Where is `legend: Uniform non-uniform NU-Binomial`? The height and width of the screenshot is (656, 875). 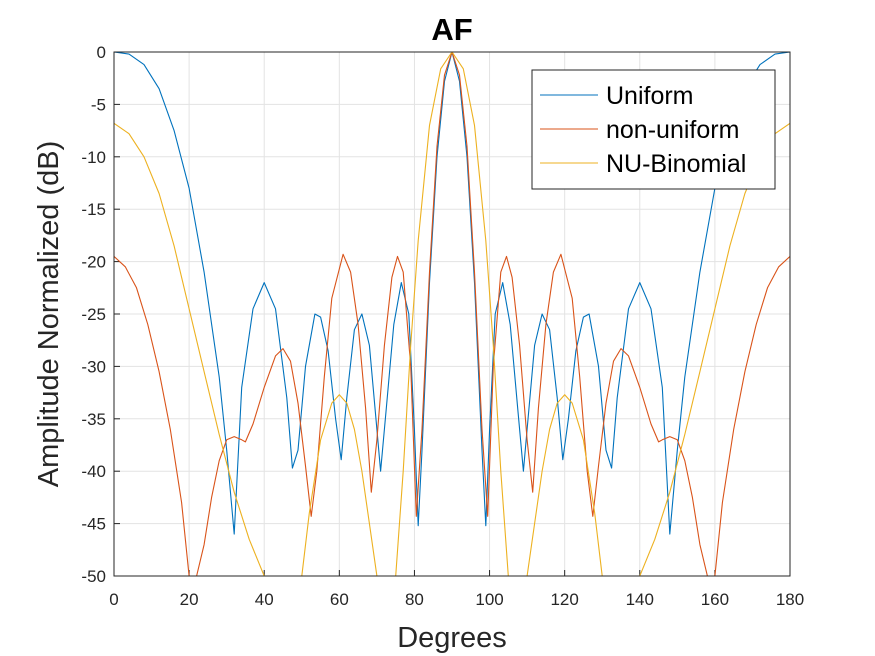 legend: Uniform non-uniform NU-Binomial is located at coordinates (653, 129).